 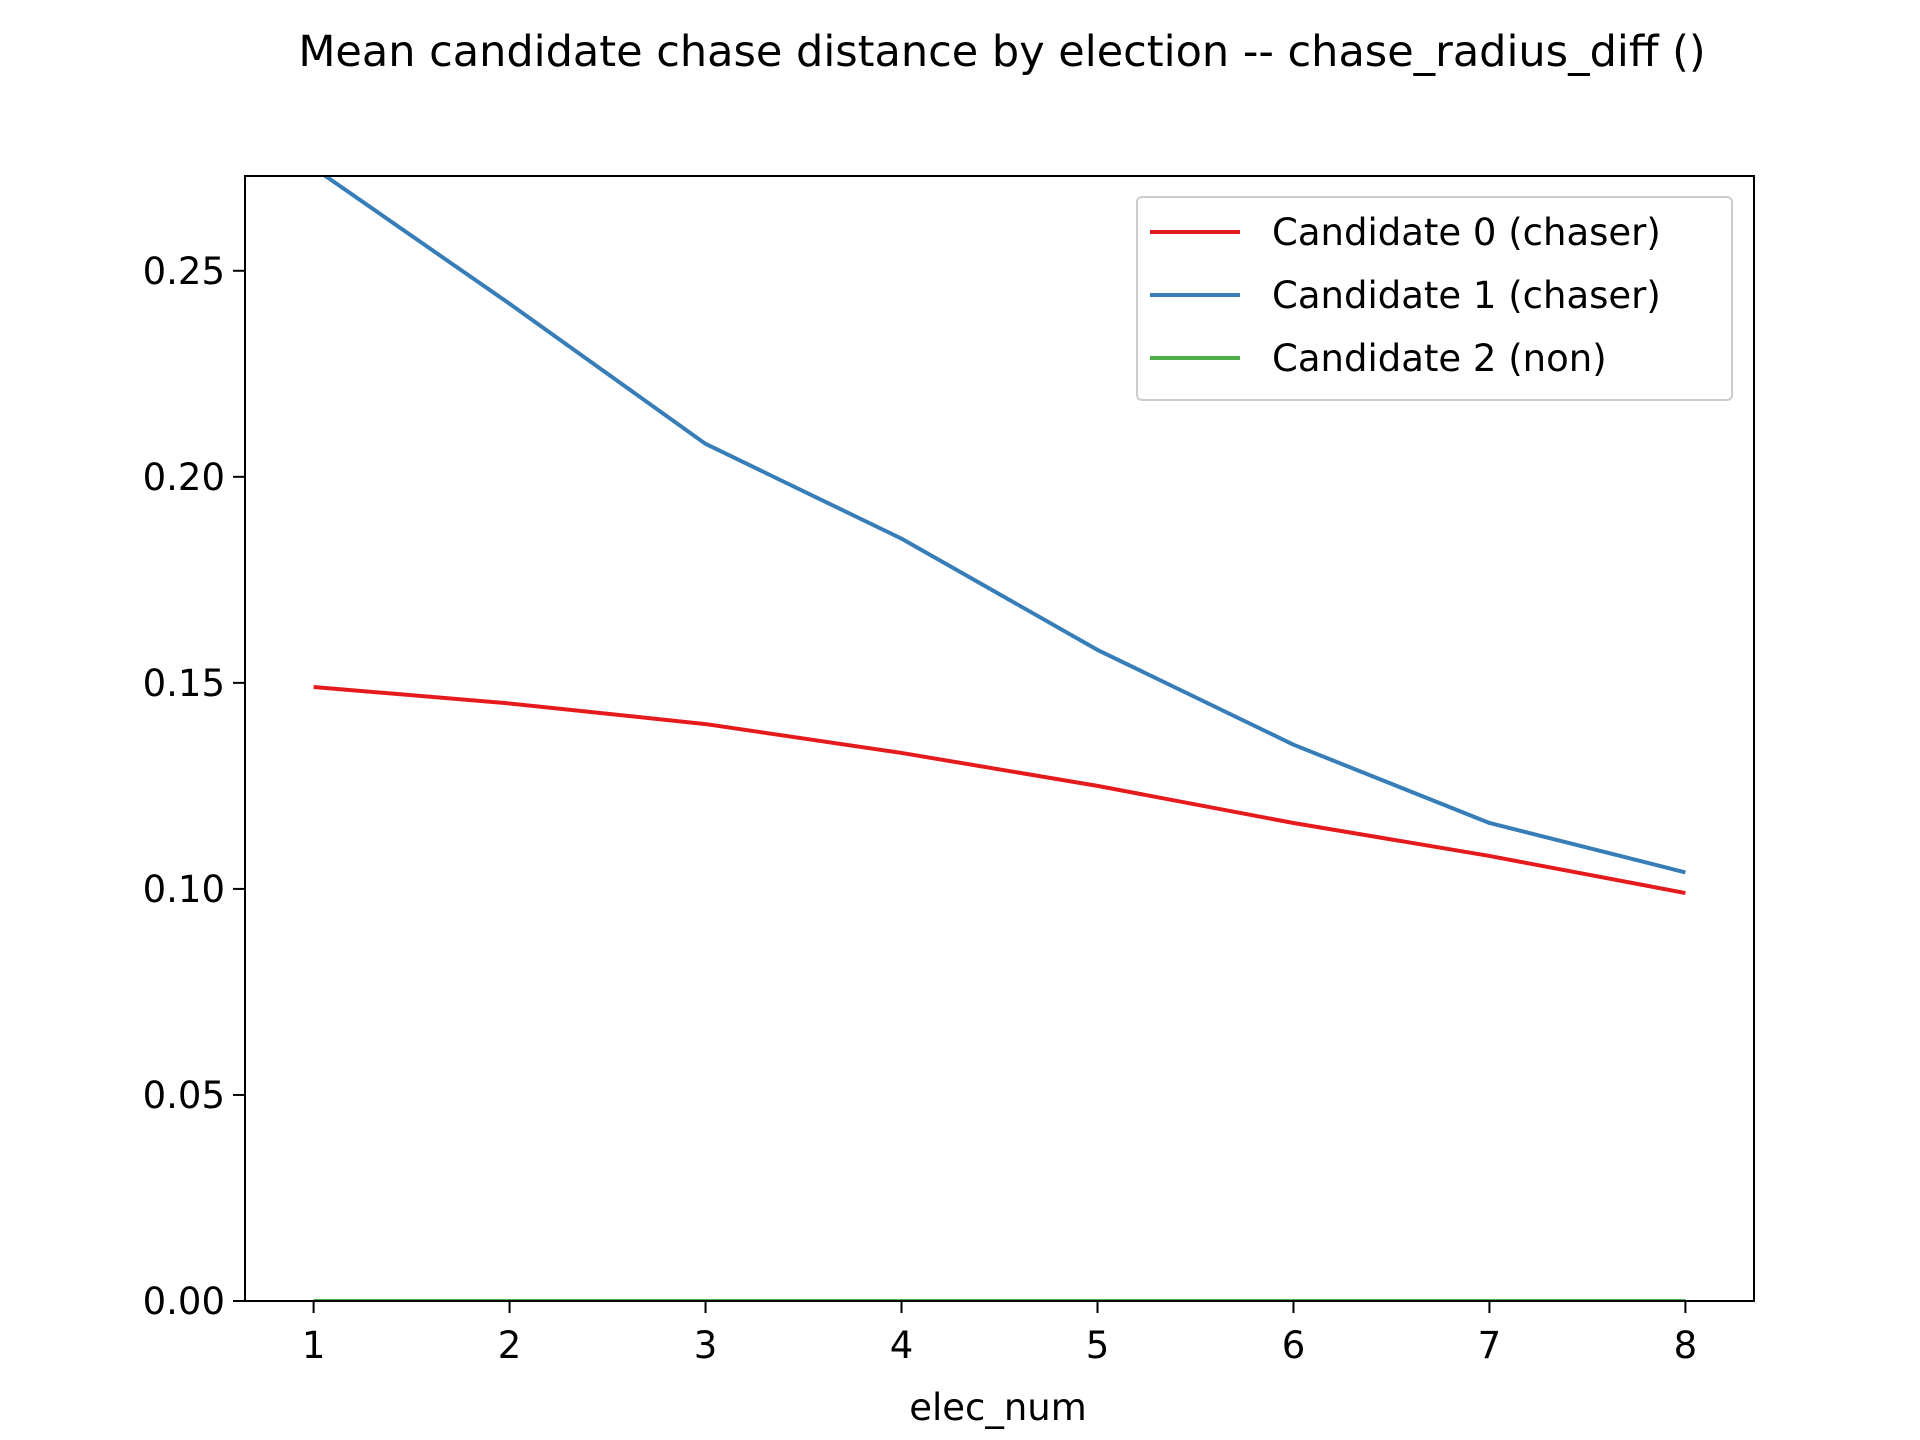 What do you see at coordinates (510, 1345) in the screenshot?
I see `x-tick-label: 2` at bounding box center [510, 1345].